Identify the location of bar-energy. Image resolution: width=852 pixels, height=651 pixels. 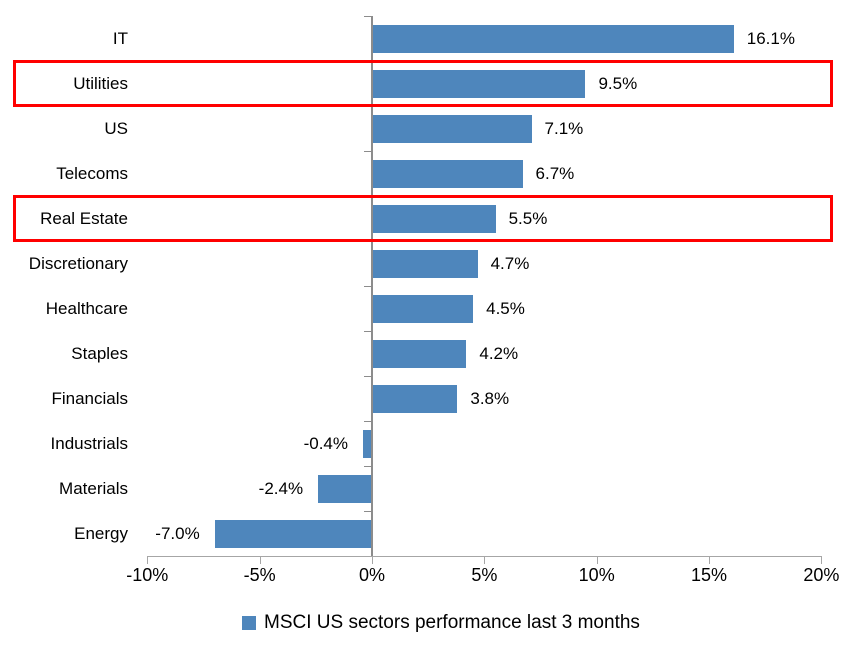
(293, 533).